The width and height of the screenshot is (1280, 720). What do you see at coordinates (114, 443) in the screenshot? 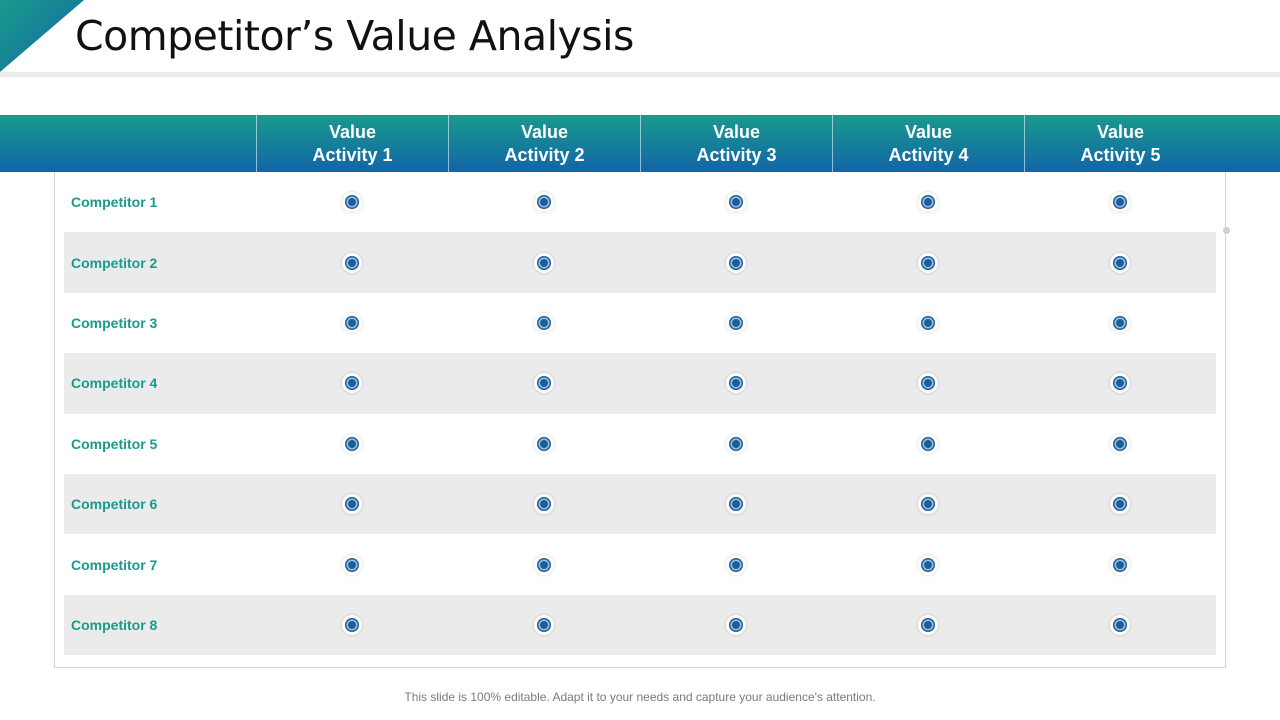
I see `row-label: Competitor 5` at bounding box center [114, 443].